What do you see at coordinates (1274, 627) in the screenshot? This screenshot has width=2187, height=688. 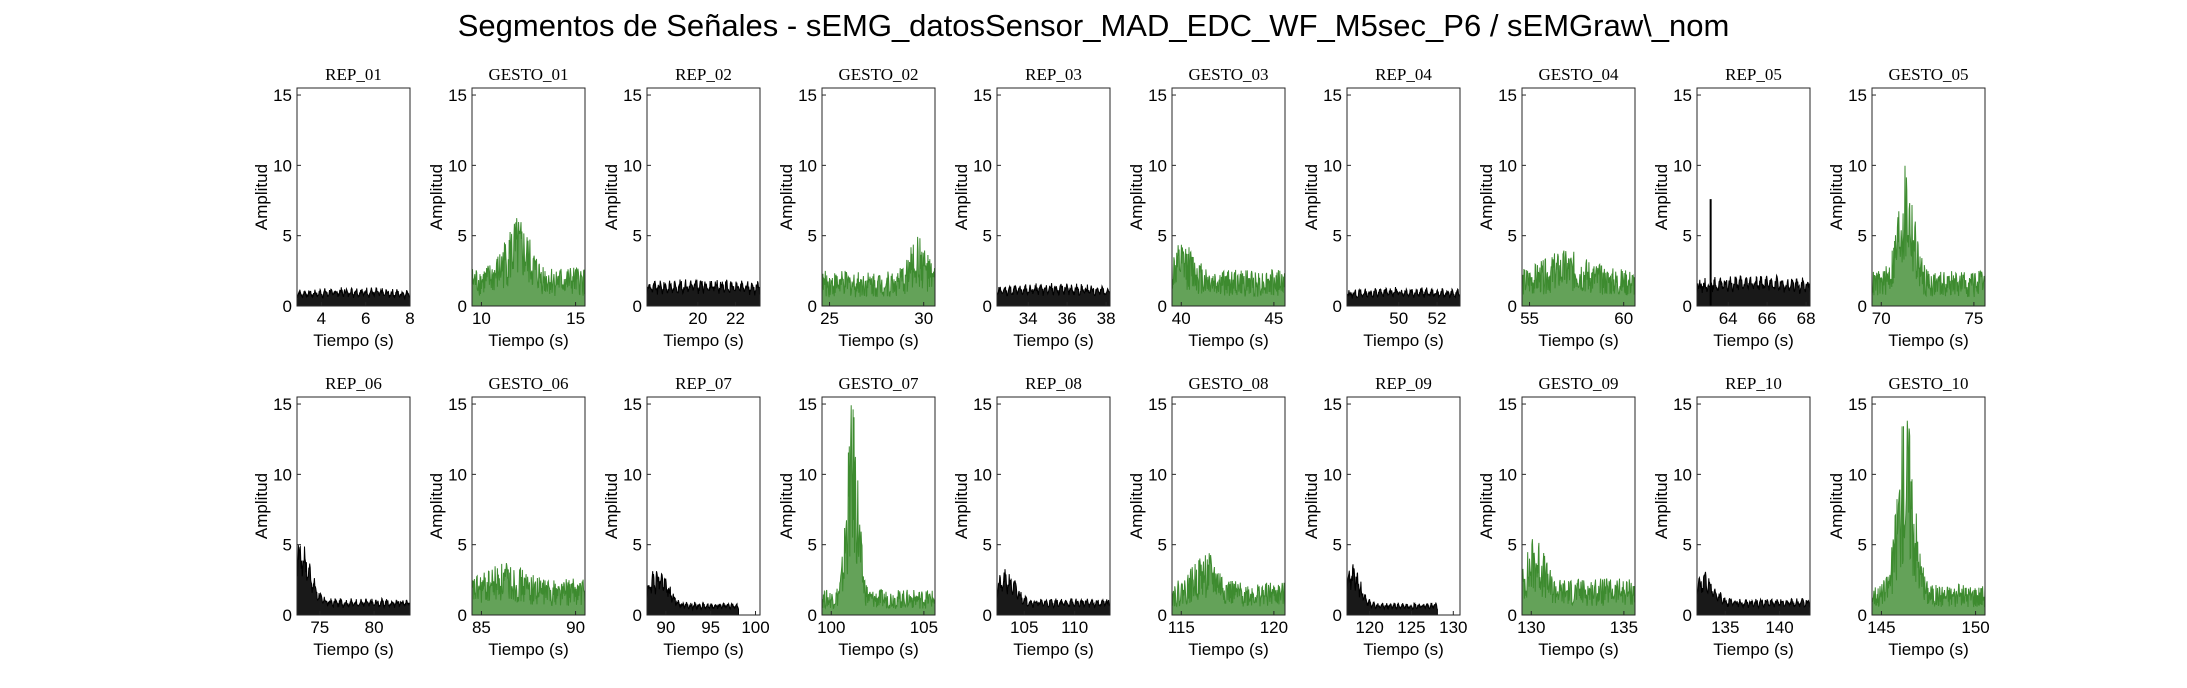 I see `x-tick-label: 120` at bounding box center [1274, 627].